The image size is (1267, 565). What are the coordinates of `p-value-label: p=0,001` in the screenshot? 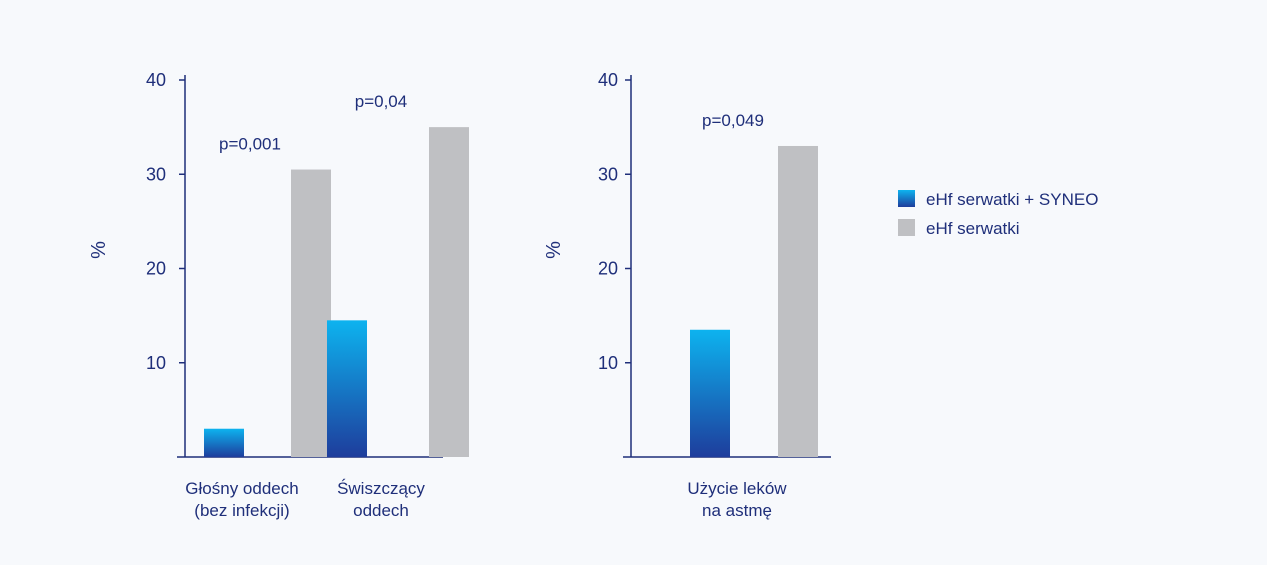 It's located at (250, 144).